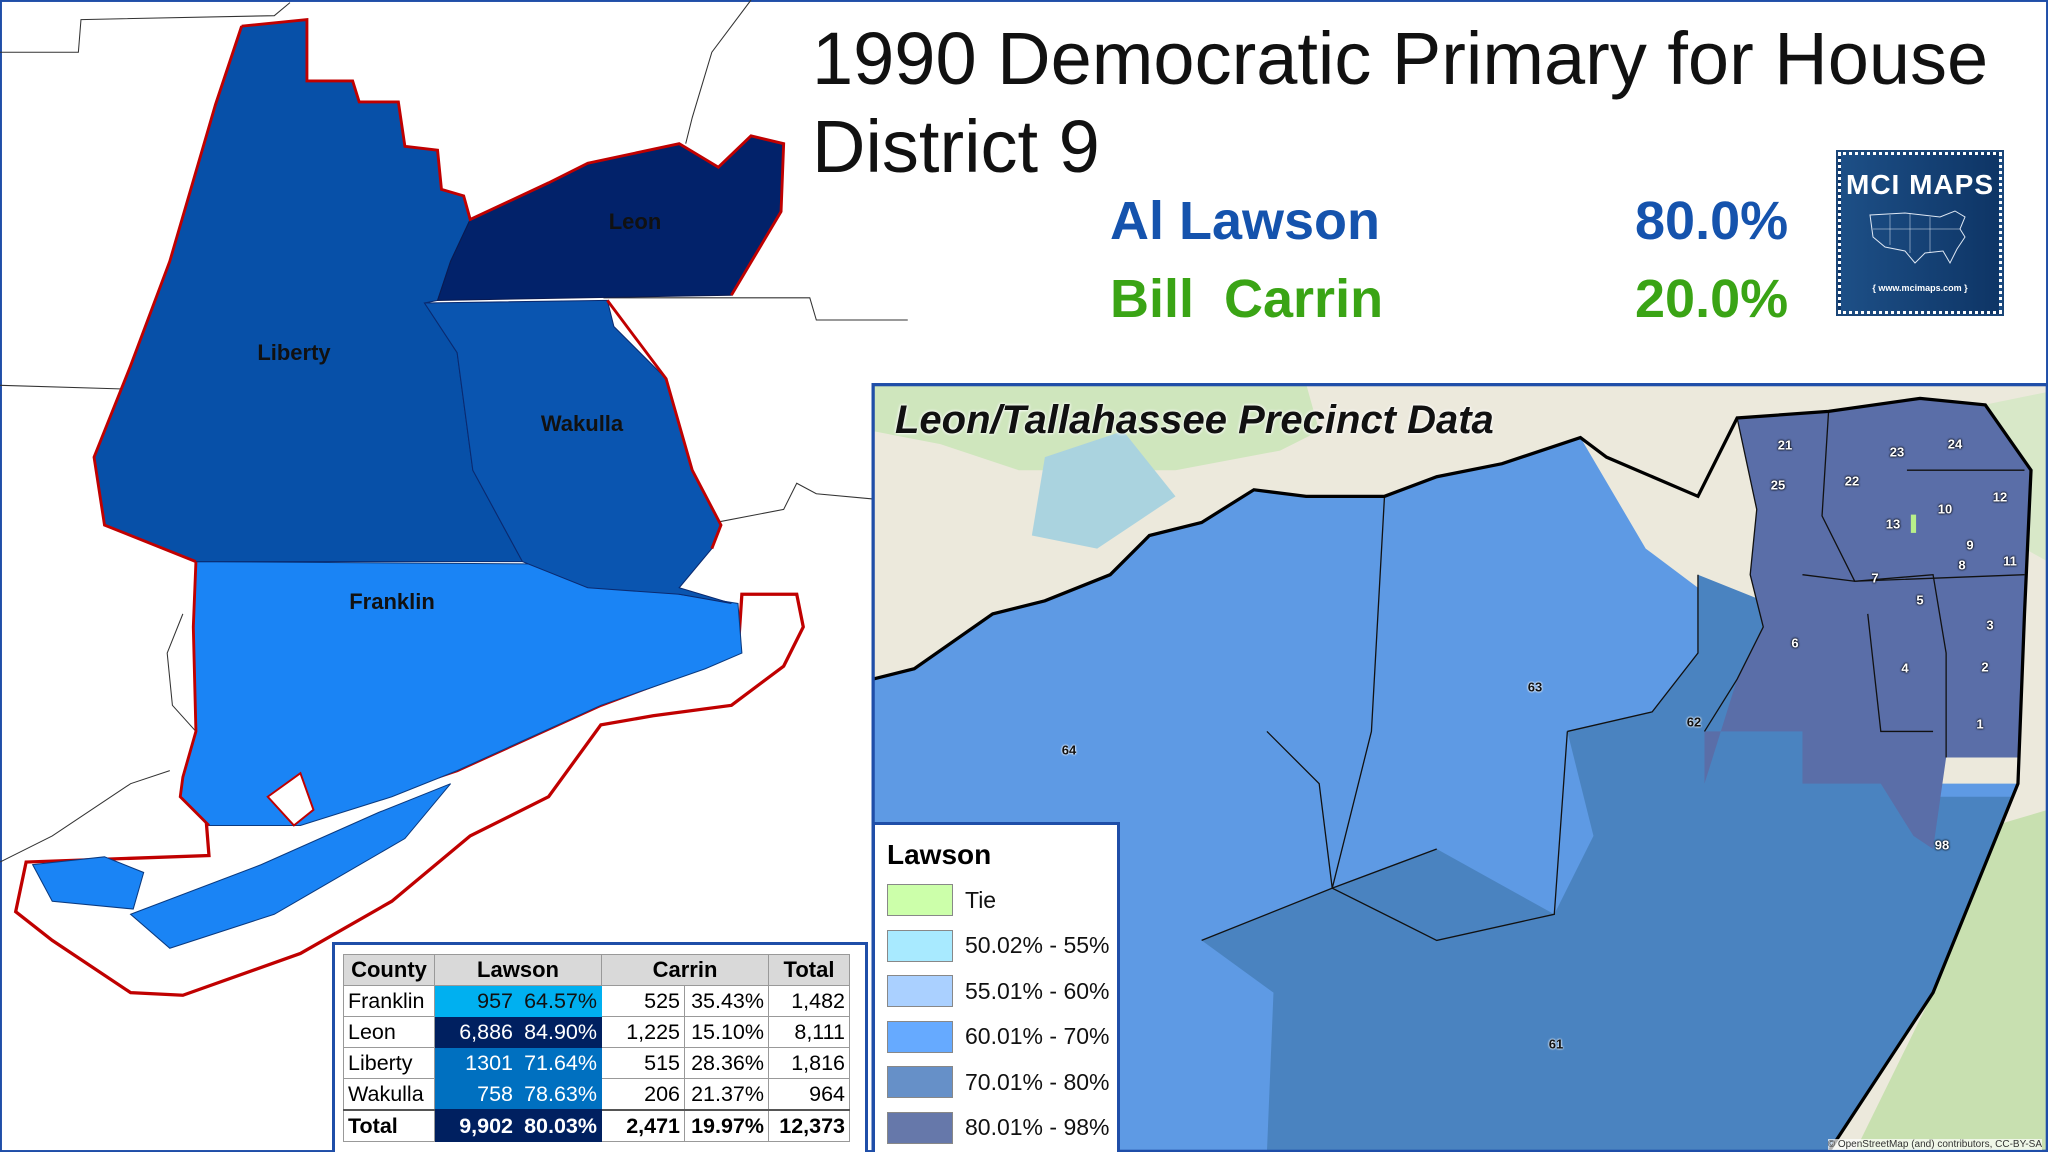 This screenshot has width=2048, height=1152. Describe the element at coordinates (1985, 667) in the screenshot. I see `precinct-label-2: 2` at that location.